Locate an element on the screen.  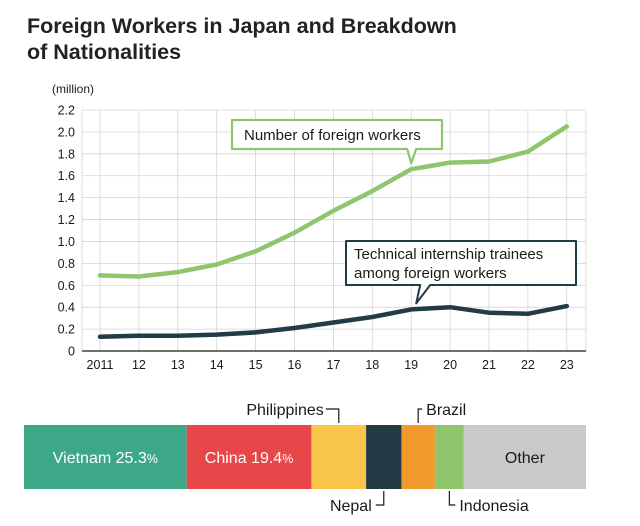
callout-foreign-workers: Number of foreign workers is located at coordinates (337, 141).